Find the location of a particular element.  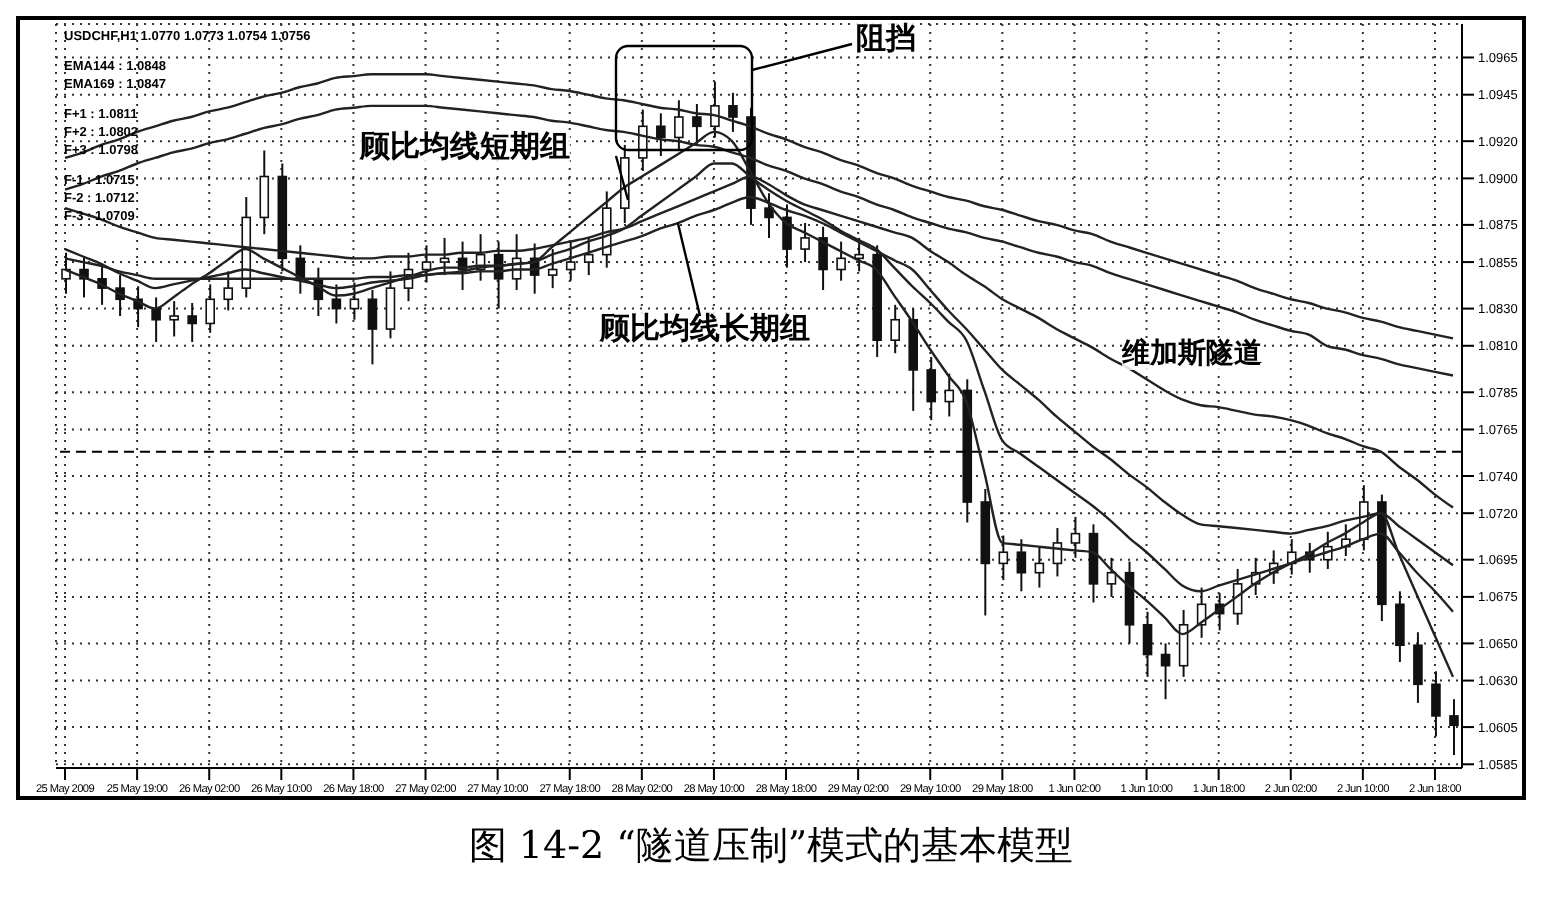

annotation: 阻挡 is located at coordinates (886, 38).